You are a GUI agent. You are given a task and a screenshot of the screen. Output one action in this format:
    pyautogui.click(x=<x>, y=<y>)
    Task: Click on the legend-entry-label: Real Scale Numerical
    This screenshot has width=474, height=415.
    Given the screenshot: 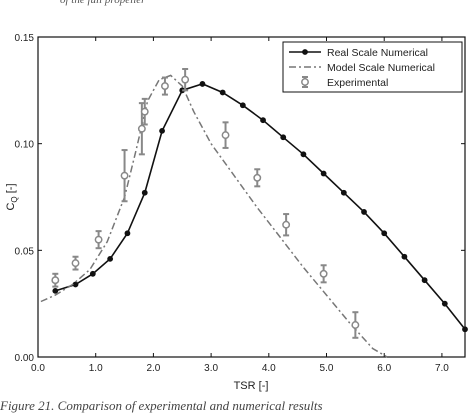 What is the action you would take?
    pyautogui.click(x=377, y=53)
    